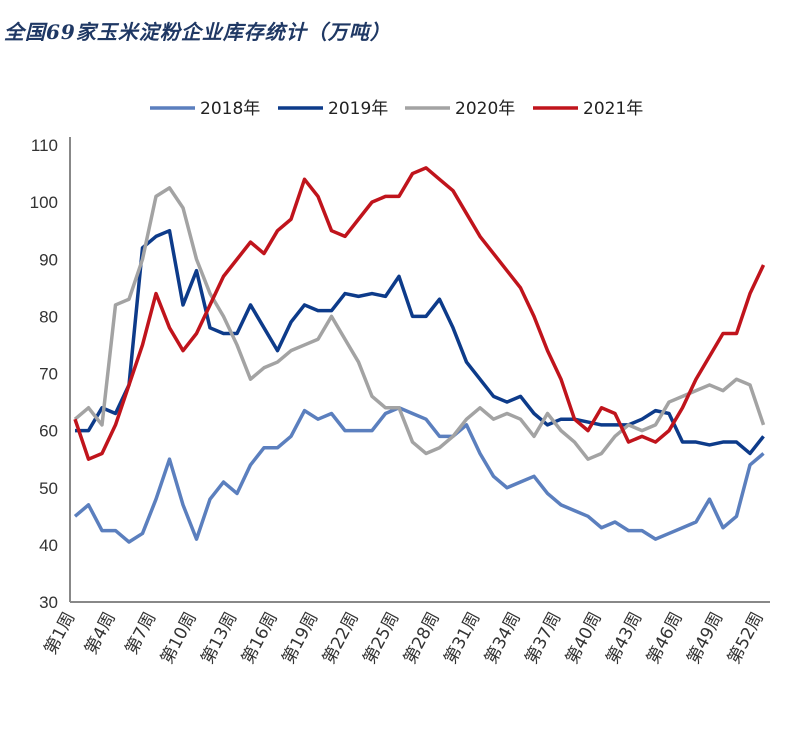  What do you see at coordinates (220, 638) in the screenshot?
I see `x-tick-label: 第13周` at bounding box center [220, 638].